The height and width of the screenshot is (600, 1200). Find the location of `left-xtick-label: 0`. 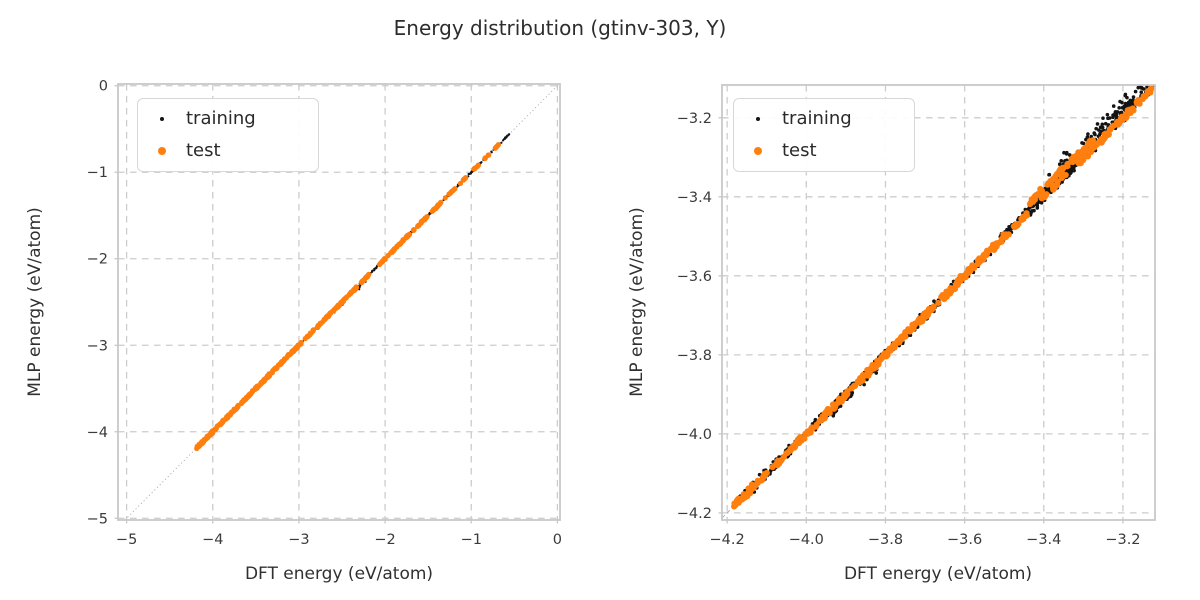

left-xtick-label: 0 is located at coordinates (557, 540).